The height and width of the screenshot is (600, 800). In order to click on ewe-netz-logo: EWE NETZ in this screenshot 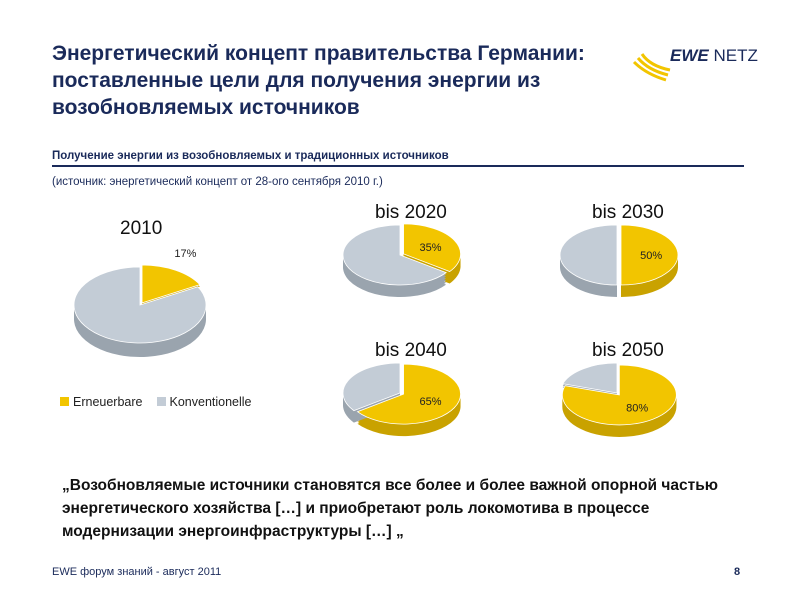, I will do `click(702, 64)`.